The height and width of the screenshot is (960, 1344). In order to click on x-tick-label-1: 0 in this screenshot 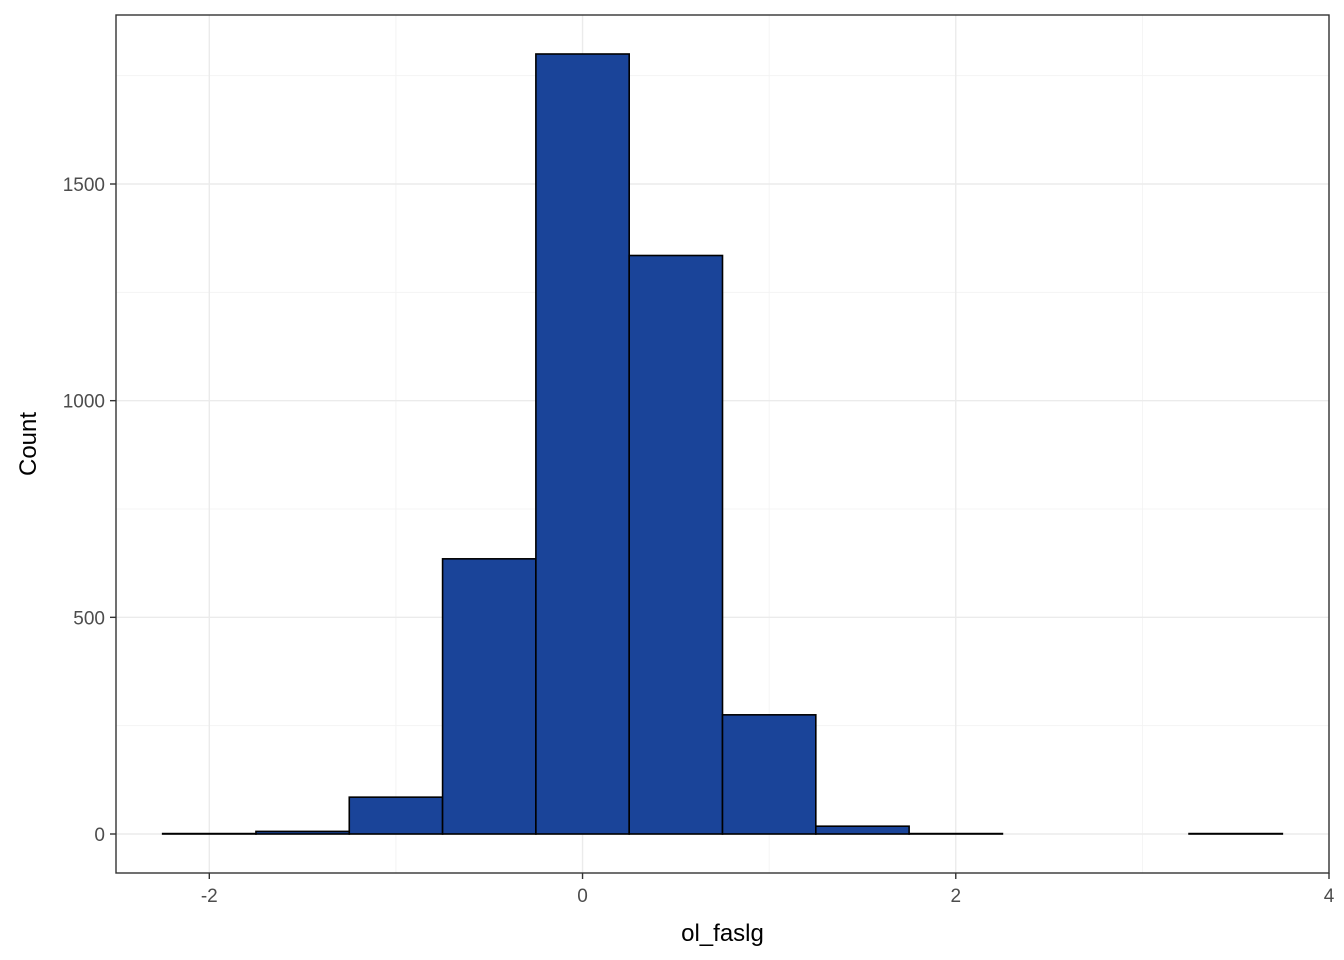, I will do `click(582, 896)`.